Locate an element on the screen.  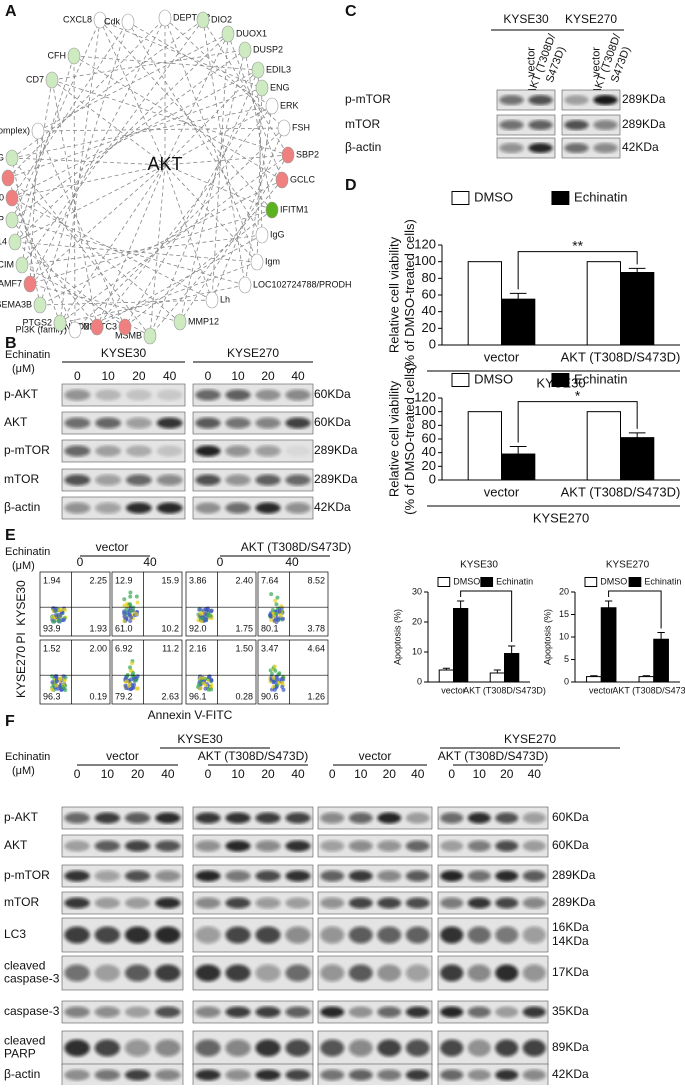
node-label: LOC102724788/PRODH is located at coordinates (302, 284).